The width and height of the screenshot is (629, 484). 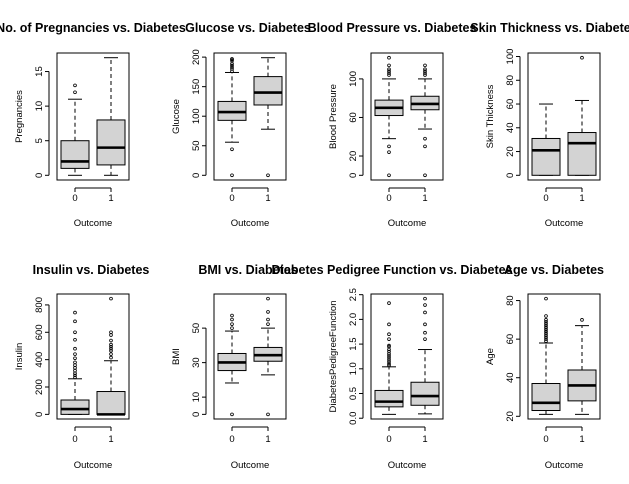 What do you see at coordinates (391, 270) in the screenshot?
I see `chart-6-title: Diabetes Pedigree Function vs. Diabetes` at bounding box center [391, 270].